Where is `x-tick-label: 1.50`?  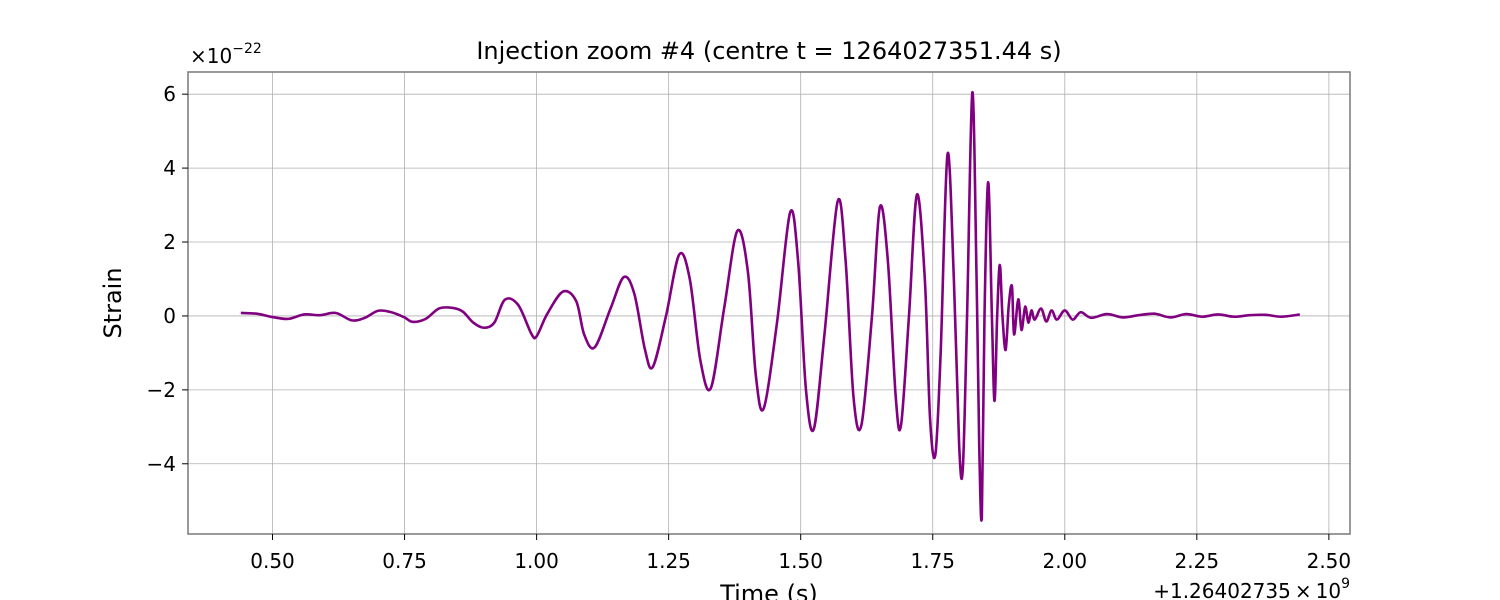 x-tick-label: 1.50 is located at coordinates (800, 561).